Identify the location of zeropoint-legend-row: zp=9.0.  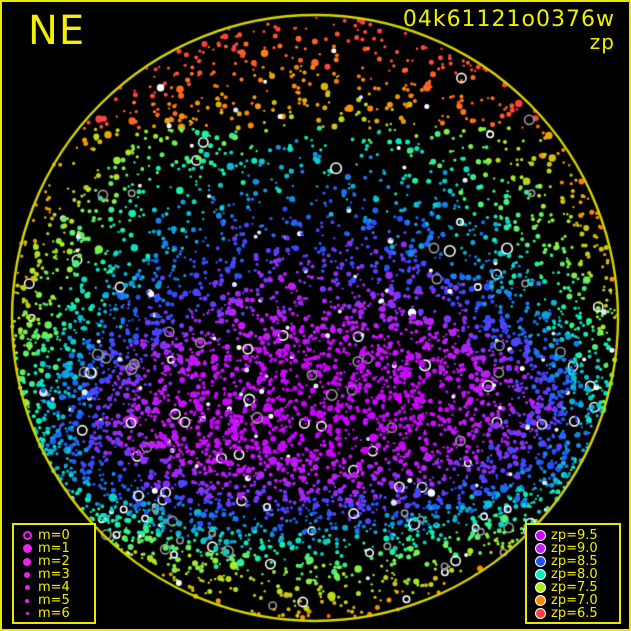
(573, 548).